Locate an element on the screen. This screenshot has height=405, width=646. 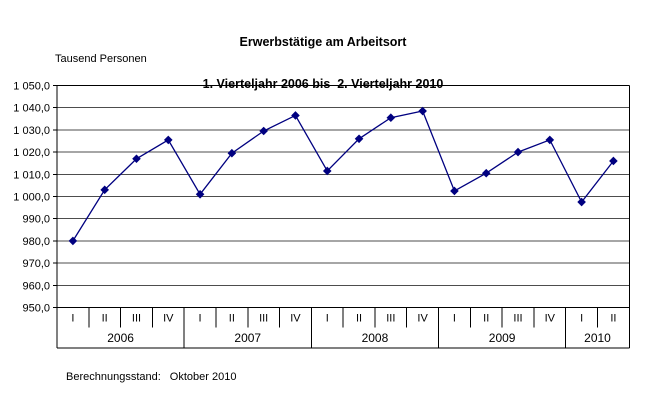
y-axis-unit-label: Tausend Personen is located at coordinates (101, 59).